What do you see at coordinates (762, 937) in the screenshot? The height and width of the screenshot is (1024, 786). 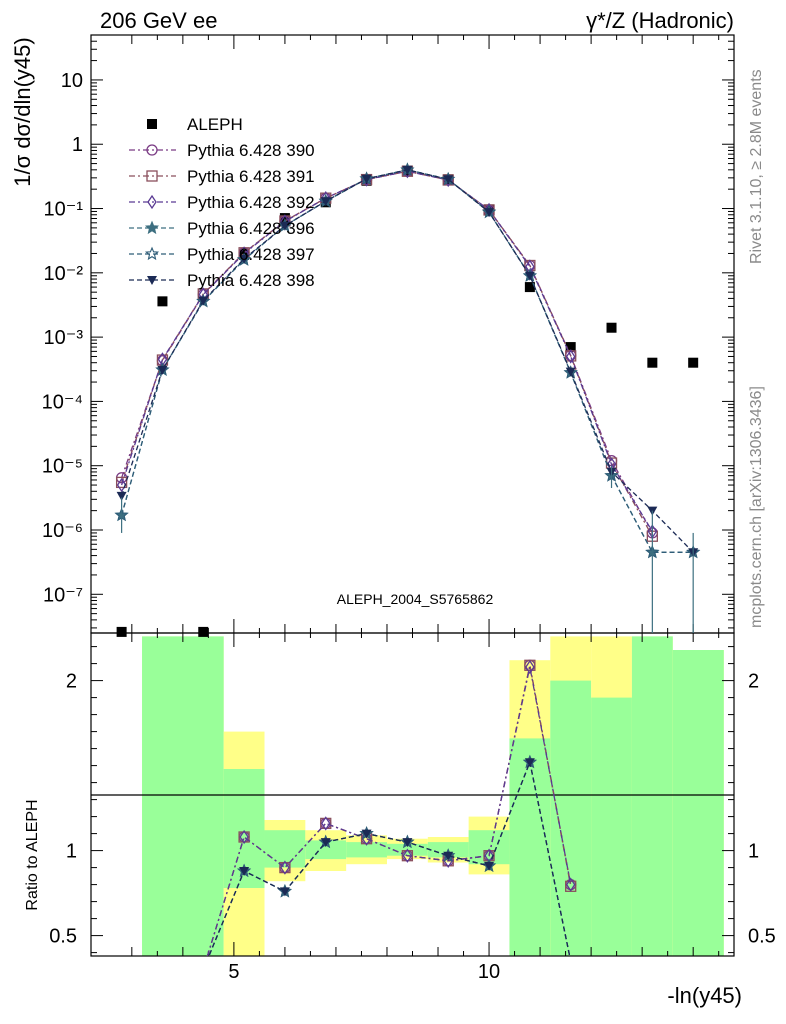 I see `ratio-ytick-label-right: 0.5` at bounding box center [762, 937].